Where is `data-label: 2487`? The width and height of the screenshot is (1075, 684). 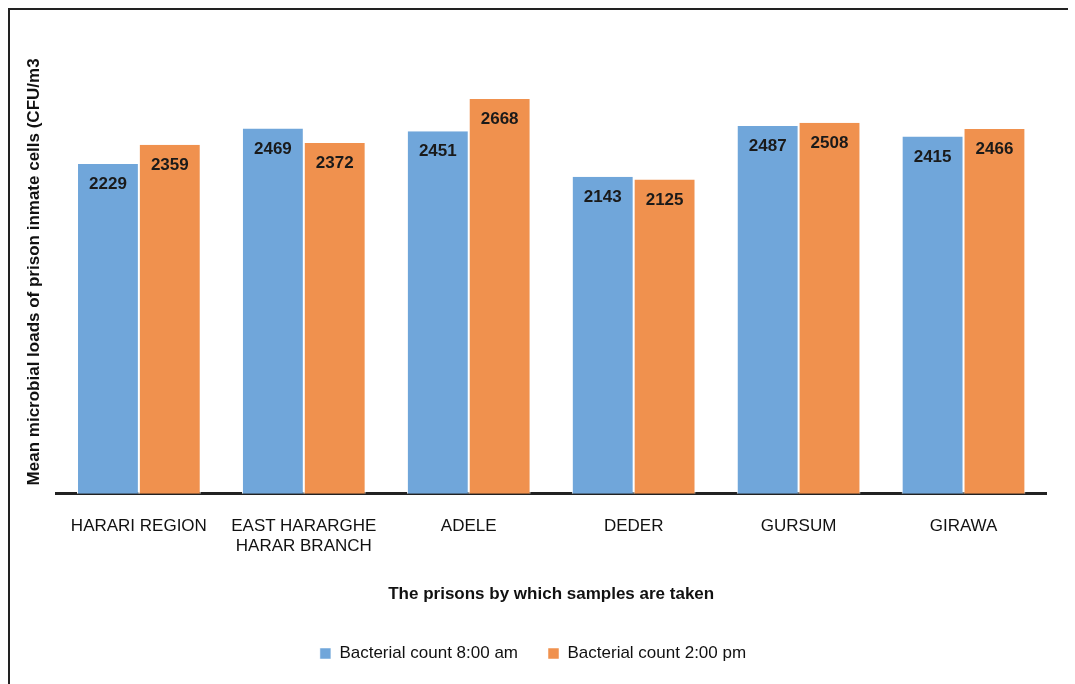 data-label: 2487 is located at coordinates (767, 146).